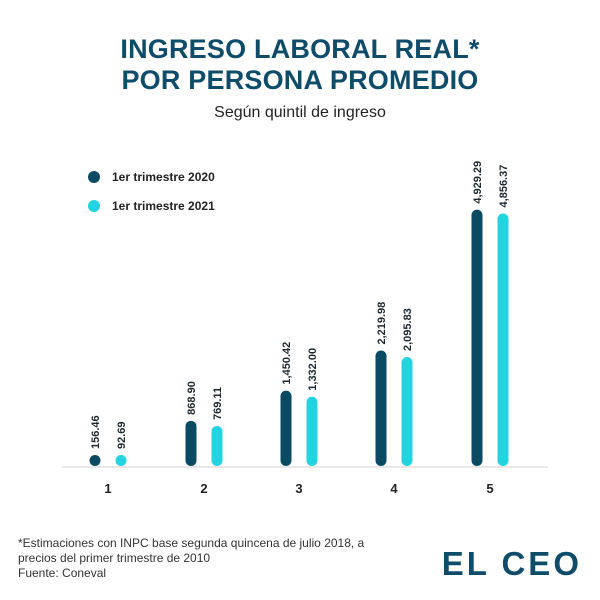 The height and width of the screenshot is (600, 600). What do you see at coordinates (217, 446) in the screenshot?
I see `bar-2021-q2` at bounding box center [217, 446].